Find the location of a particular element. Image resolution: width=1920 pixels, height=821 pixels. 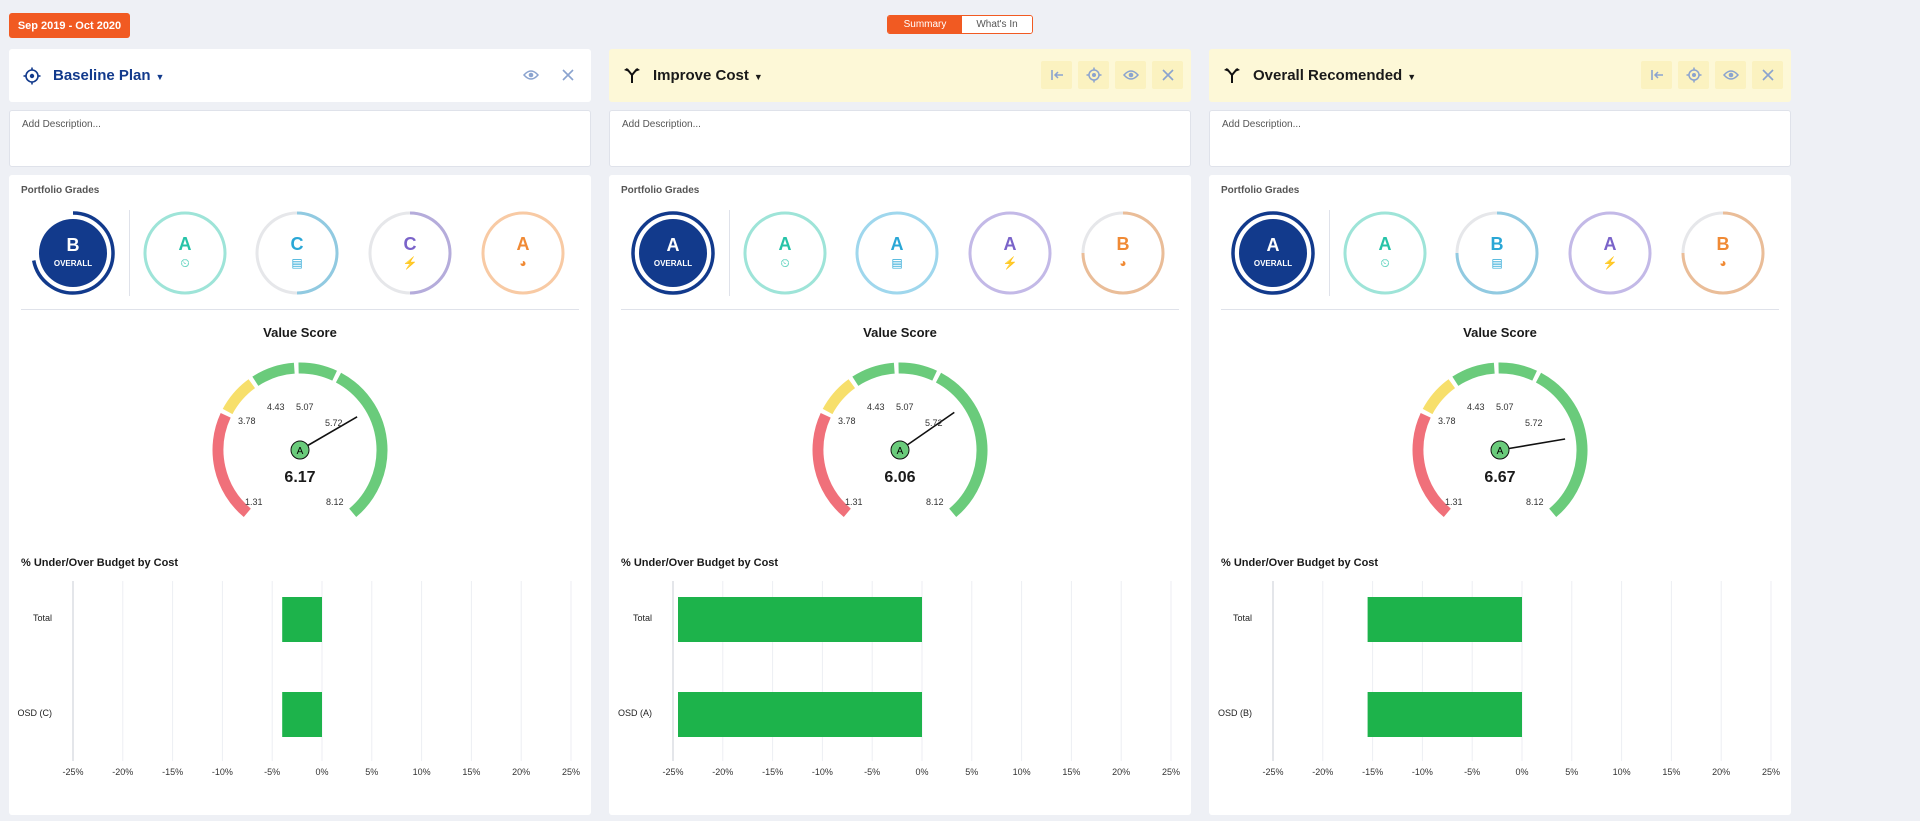

category-grade-badge: B ▤ is located at coordinates (1497, 253).